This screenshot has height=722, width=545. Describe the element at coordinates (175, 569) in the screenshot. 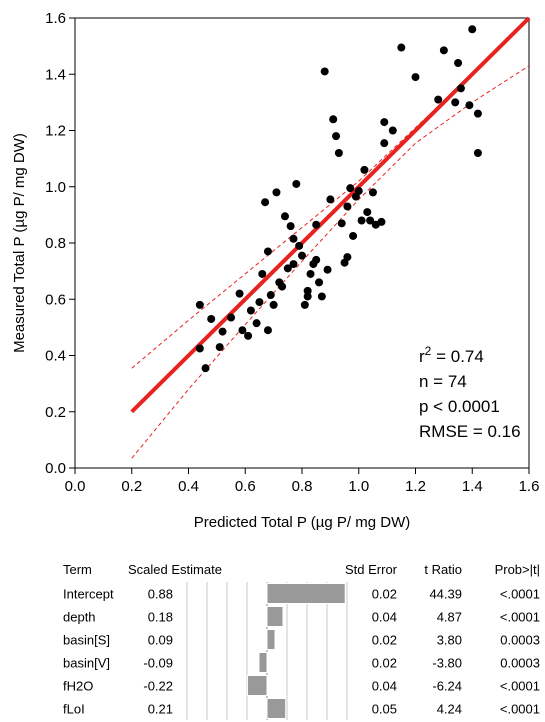

I see `col-header-estimate: Scaled Estimate` at that location.